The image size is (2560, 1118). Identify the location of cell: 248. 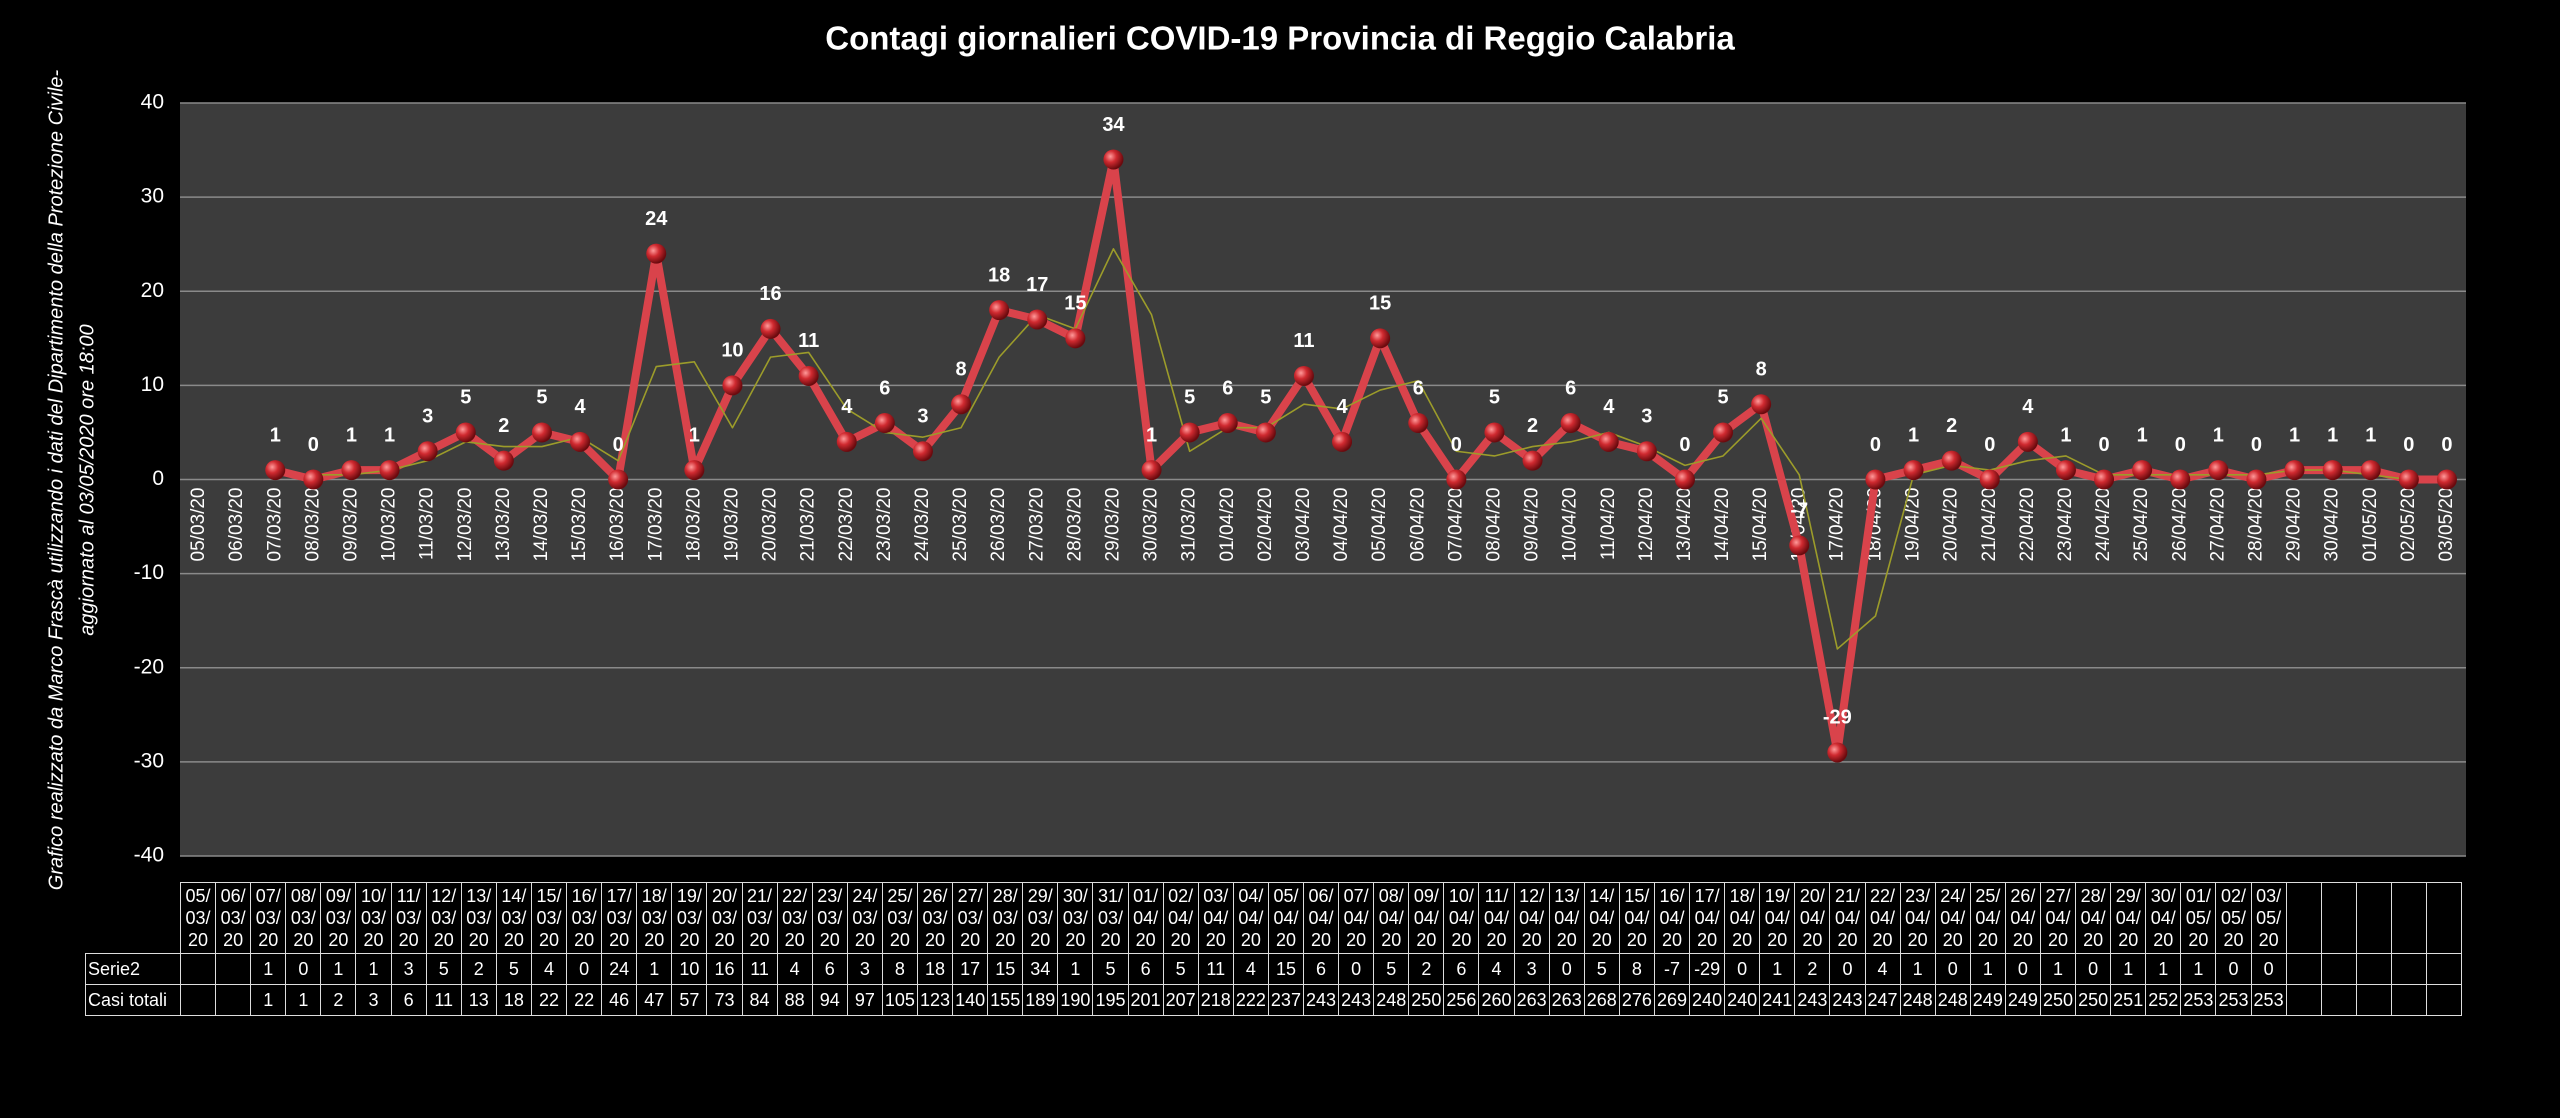
(1952, 1000).